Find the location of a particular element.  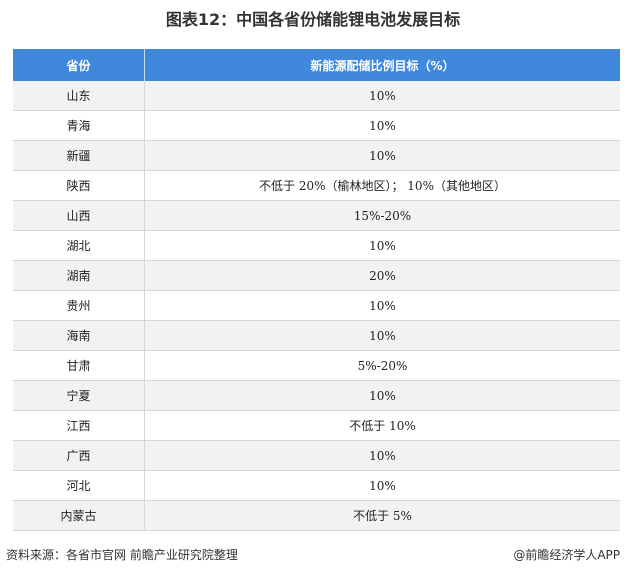

province-cell: 甘肃 is located at coordinates (79, 365).